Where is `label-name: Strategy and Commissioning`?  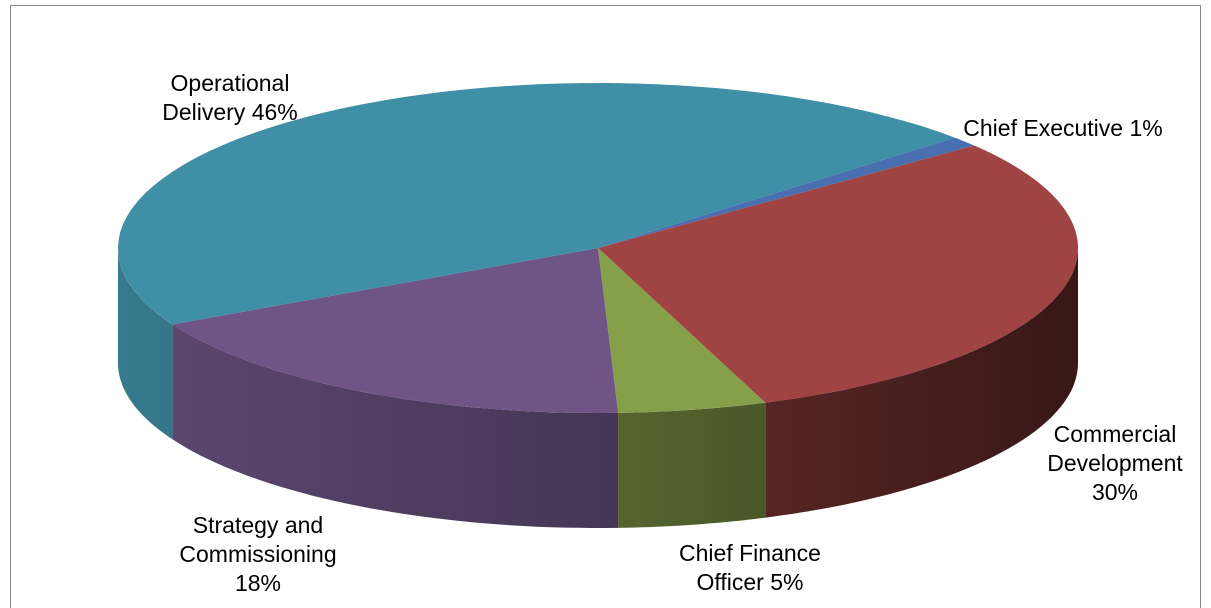
label-name: Strategy and Commissioning is located at coordinates (258, 539).